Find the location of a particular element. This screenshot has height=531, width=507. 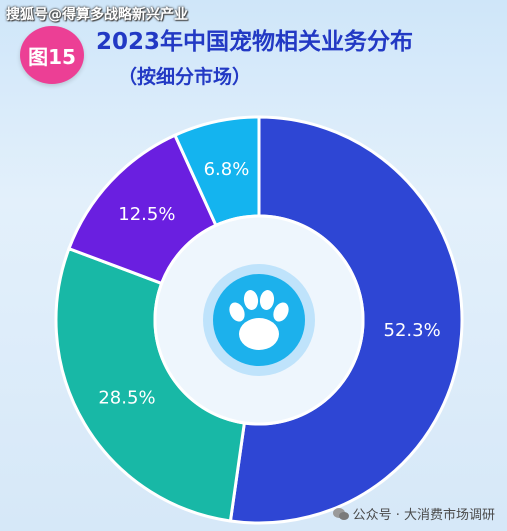

watermark: 搜狐号@得算多战略新兴产业 is located at coordinates (97, 15).